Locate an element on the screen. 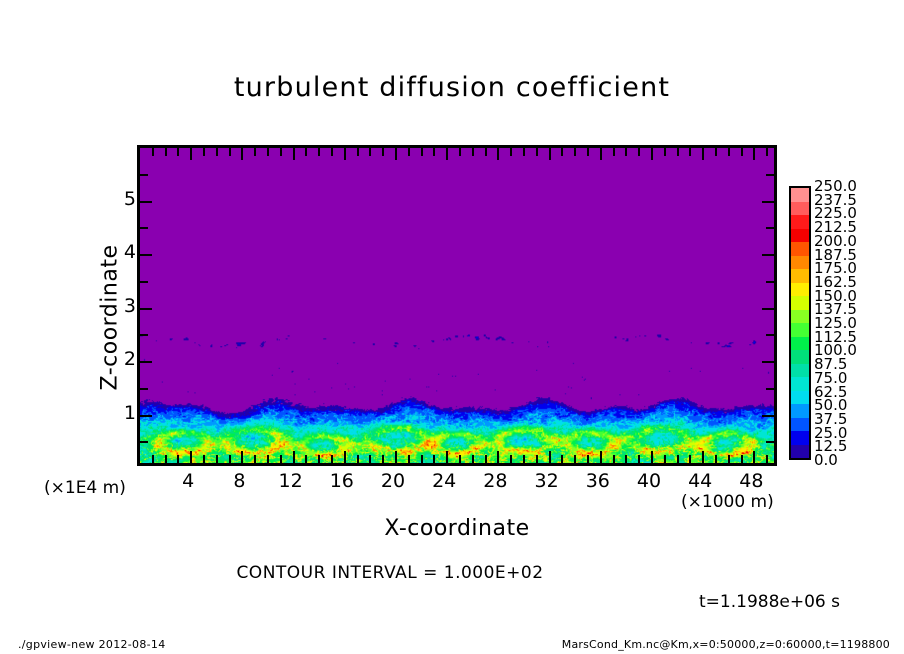  colorbar-tick-label: 212.5 is located at coordinates (835, 227).